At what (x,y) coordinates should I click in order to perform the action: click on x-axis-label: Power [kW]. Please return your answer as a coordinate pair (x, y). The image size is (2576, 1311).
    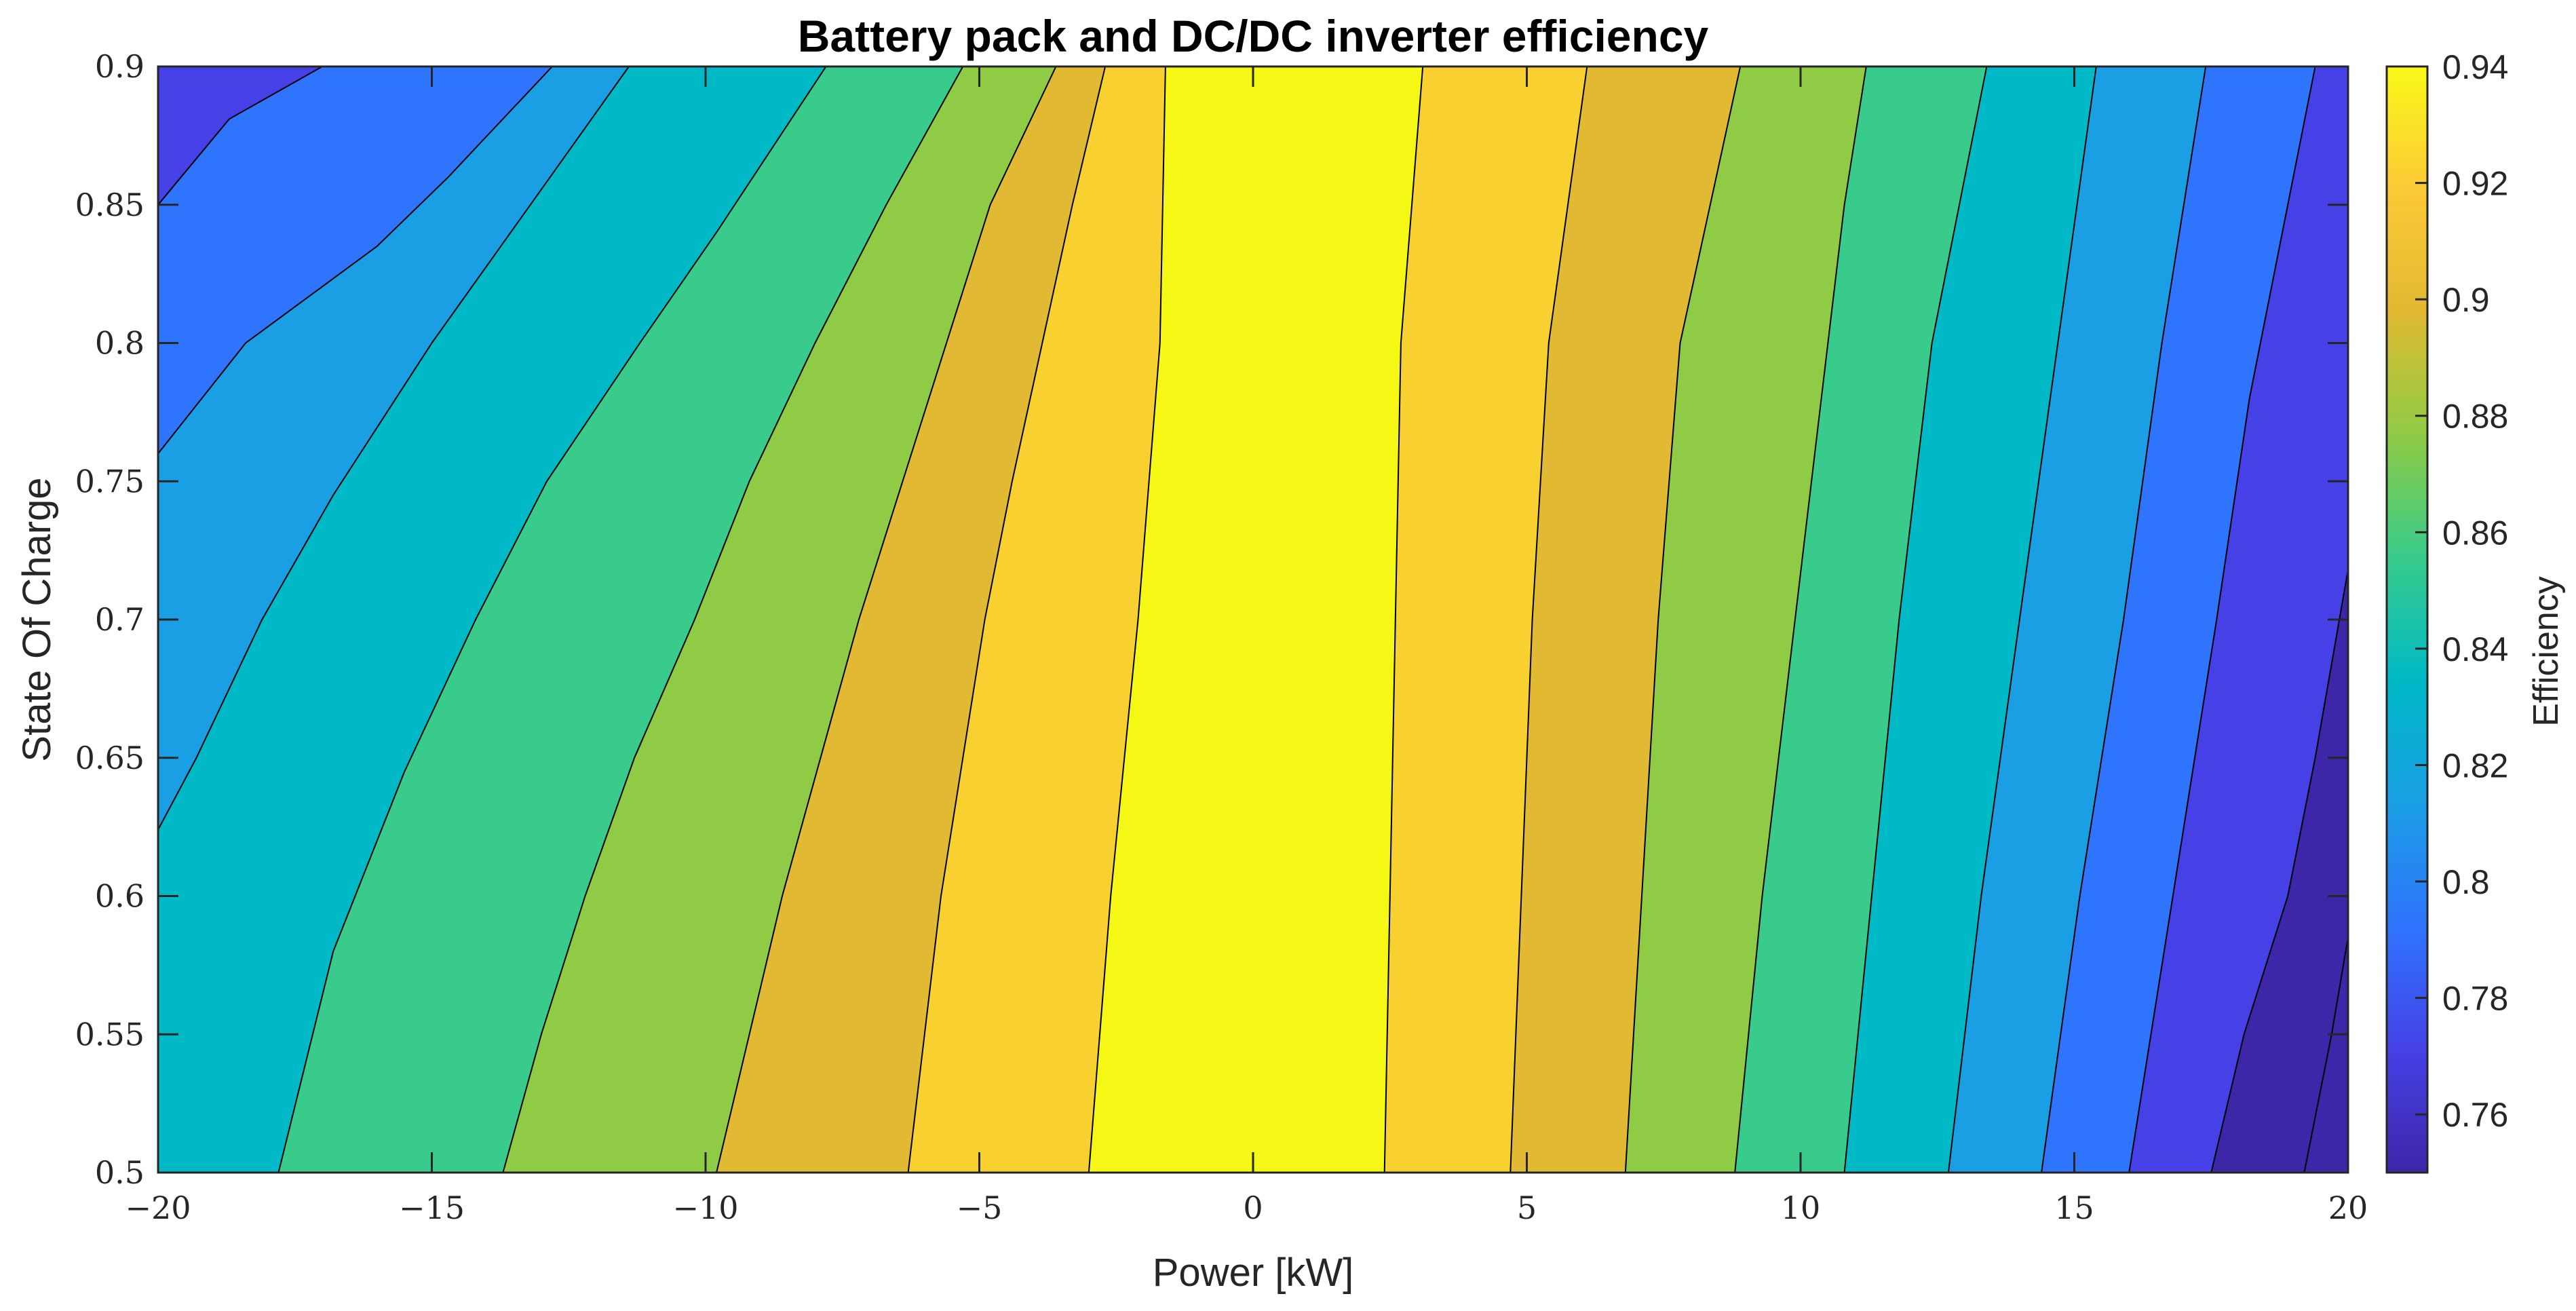
    Looking at the image, I should click on (1253, 1273).